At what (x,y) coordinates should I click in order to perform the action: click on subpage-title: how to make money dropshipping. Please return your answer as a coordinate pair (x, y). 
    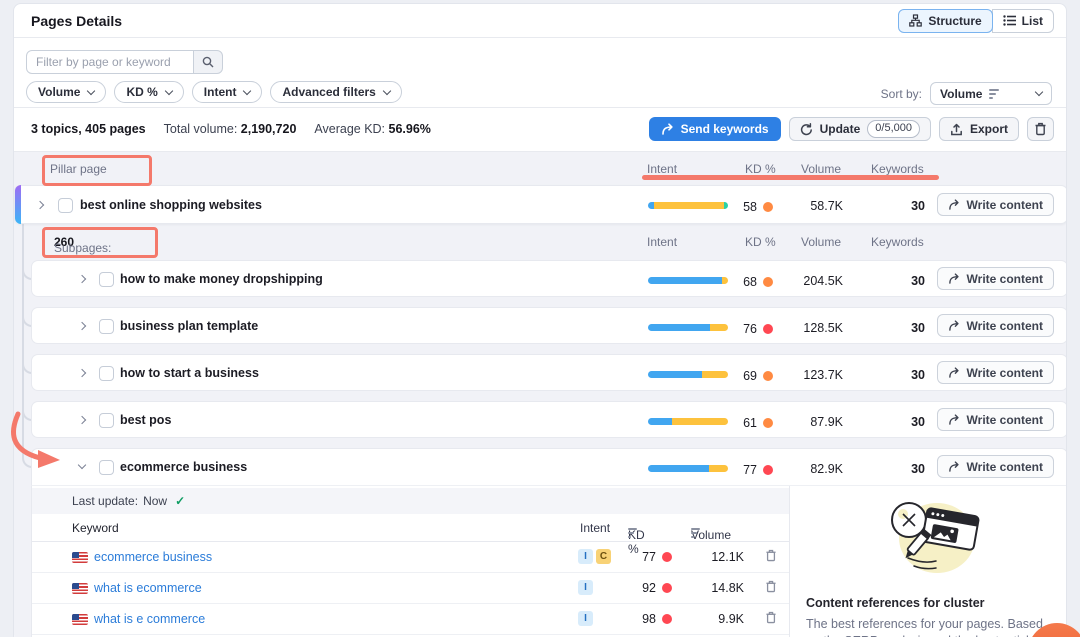
    Looking at the image, I should click on (221, 279).